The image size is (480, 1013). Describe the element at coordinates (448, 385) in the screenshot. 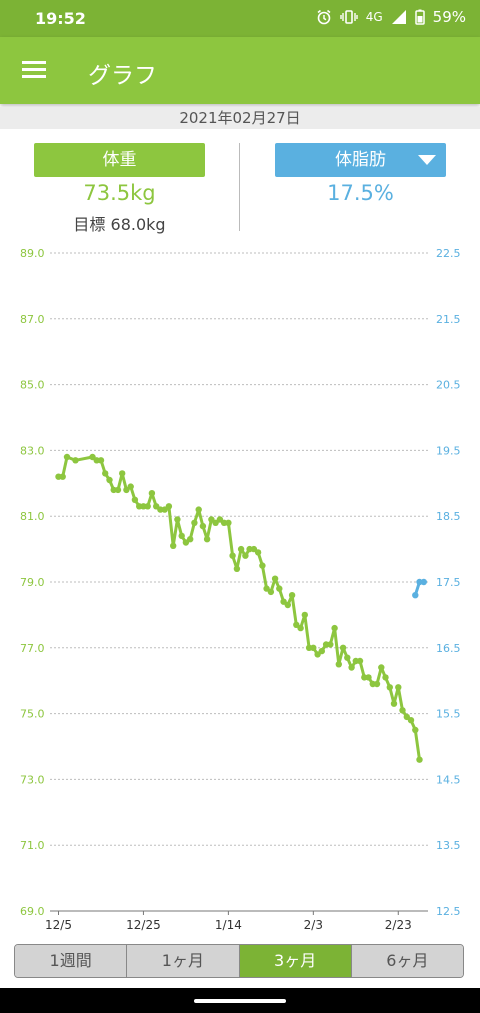

I see `y-right-tick-label: 20.5` at that location.